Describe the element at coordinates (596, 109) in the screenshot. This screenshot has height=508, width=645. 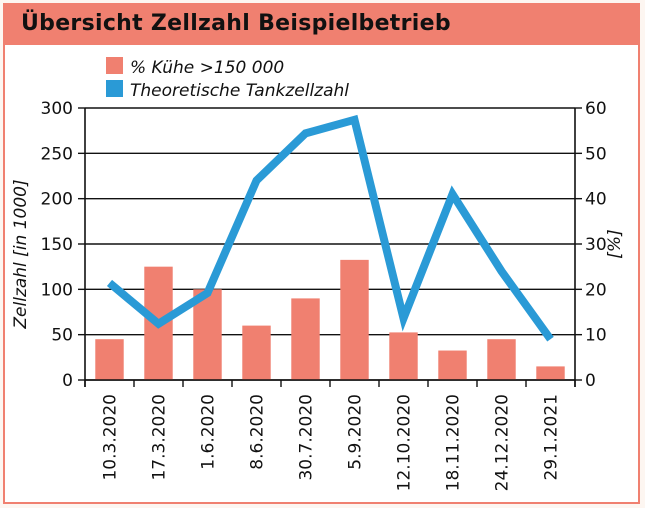
I see `y-right-tick-label: 60` at that location.